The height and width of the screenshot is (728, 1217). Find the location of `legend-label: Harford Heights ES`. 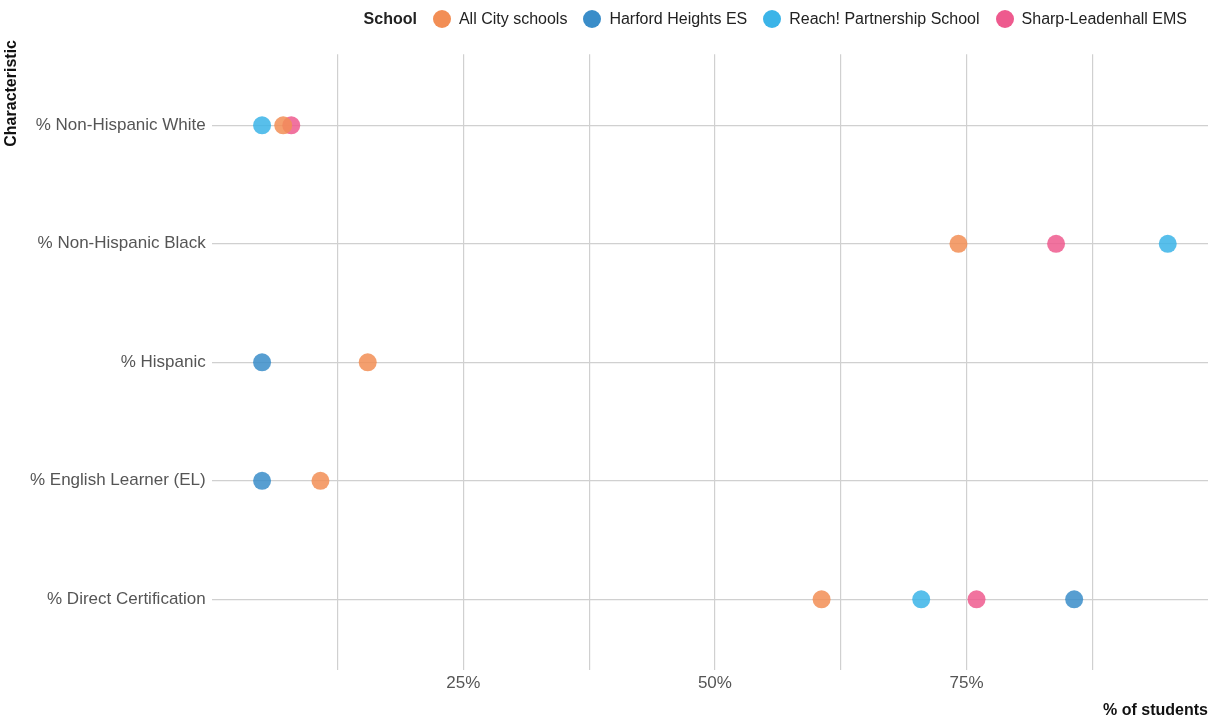

legend-label: Harford Heights ES is located at coordinates (678, 19).